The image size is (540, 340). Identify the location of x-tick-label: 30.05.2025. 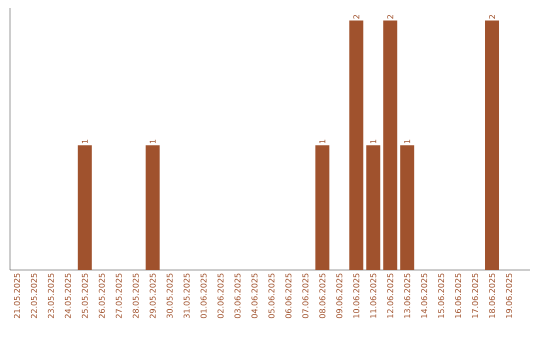
(169, 296).